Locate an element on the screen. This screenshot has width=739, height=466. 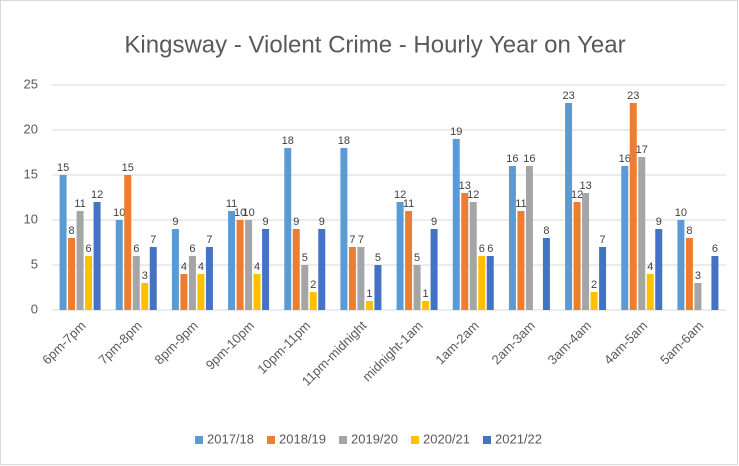
y-tick-label: 10 is located at coordinates (31, 218).